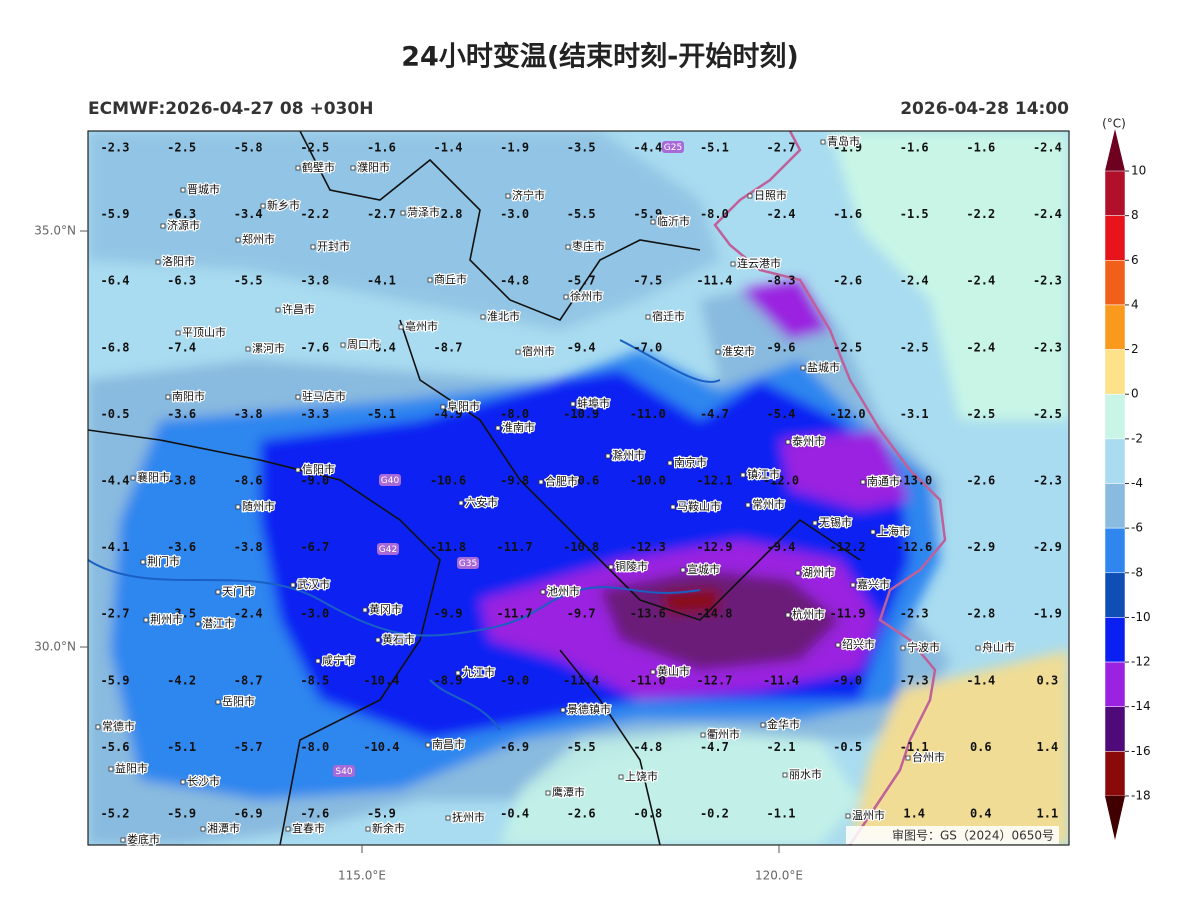  What do you see at coordinates (1137, 528) in the screenshot?
I see `colorbar-tick-label: -6` at bounding box center [1137, 528].